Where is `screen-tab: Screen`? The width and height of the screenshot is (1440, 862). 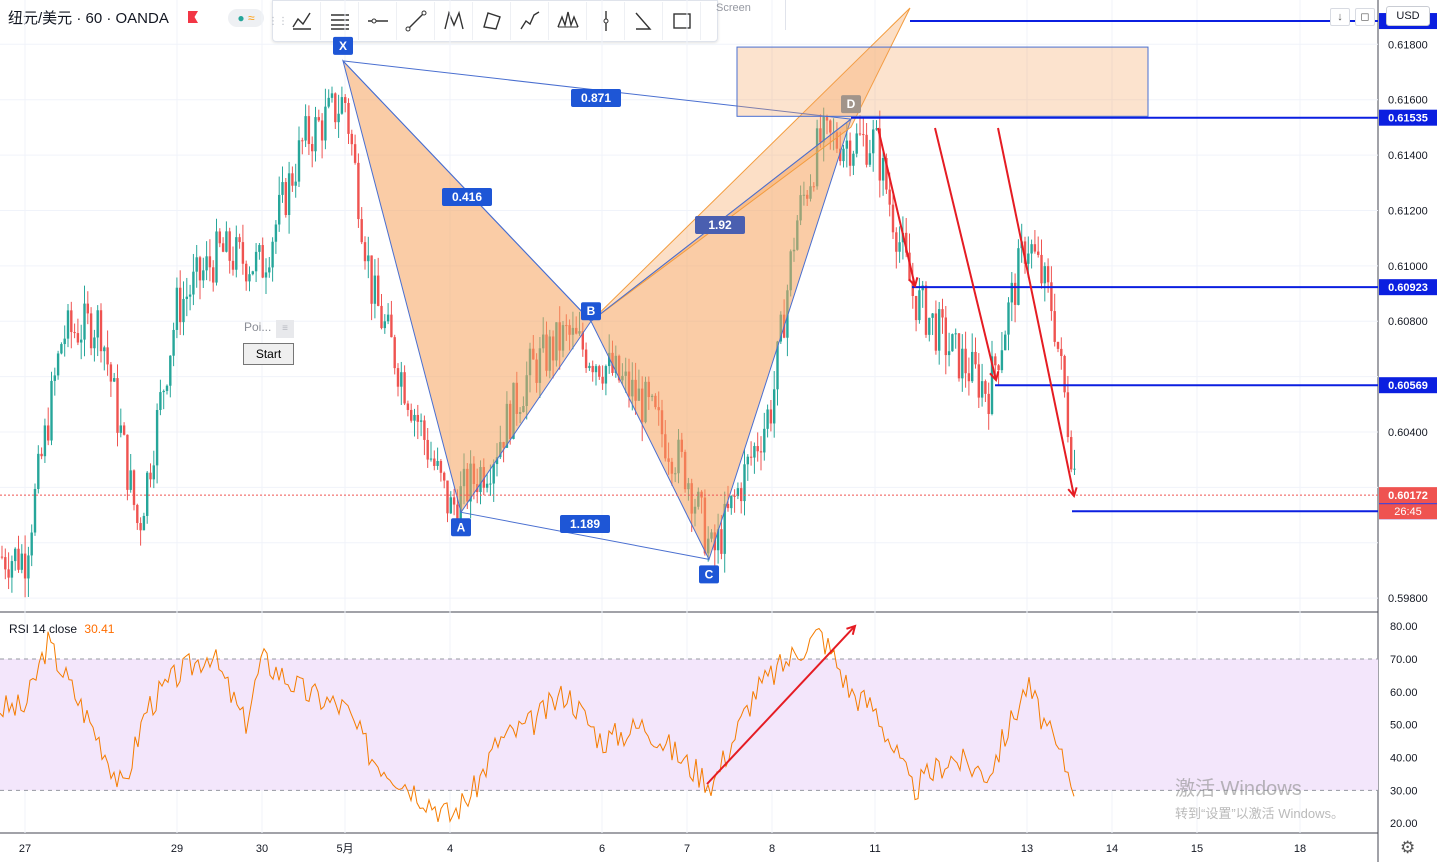 screen-tab: Screen is located at coordinates (751, 15).